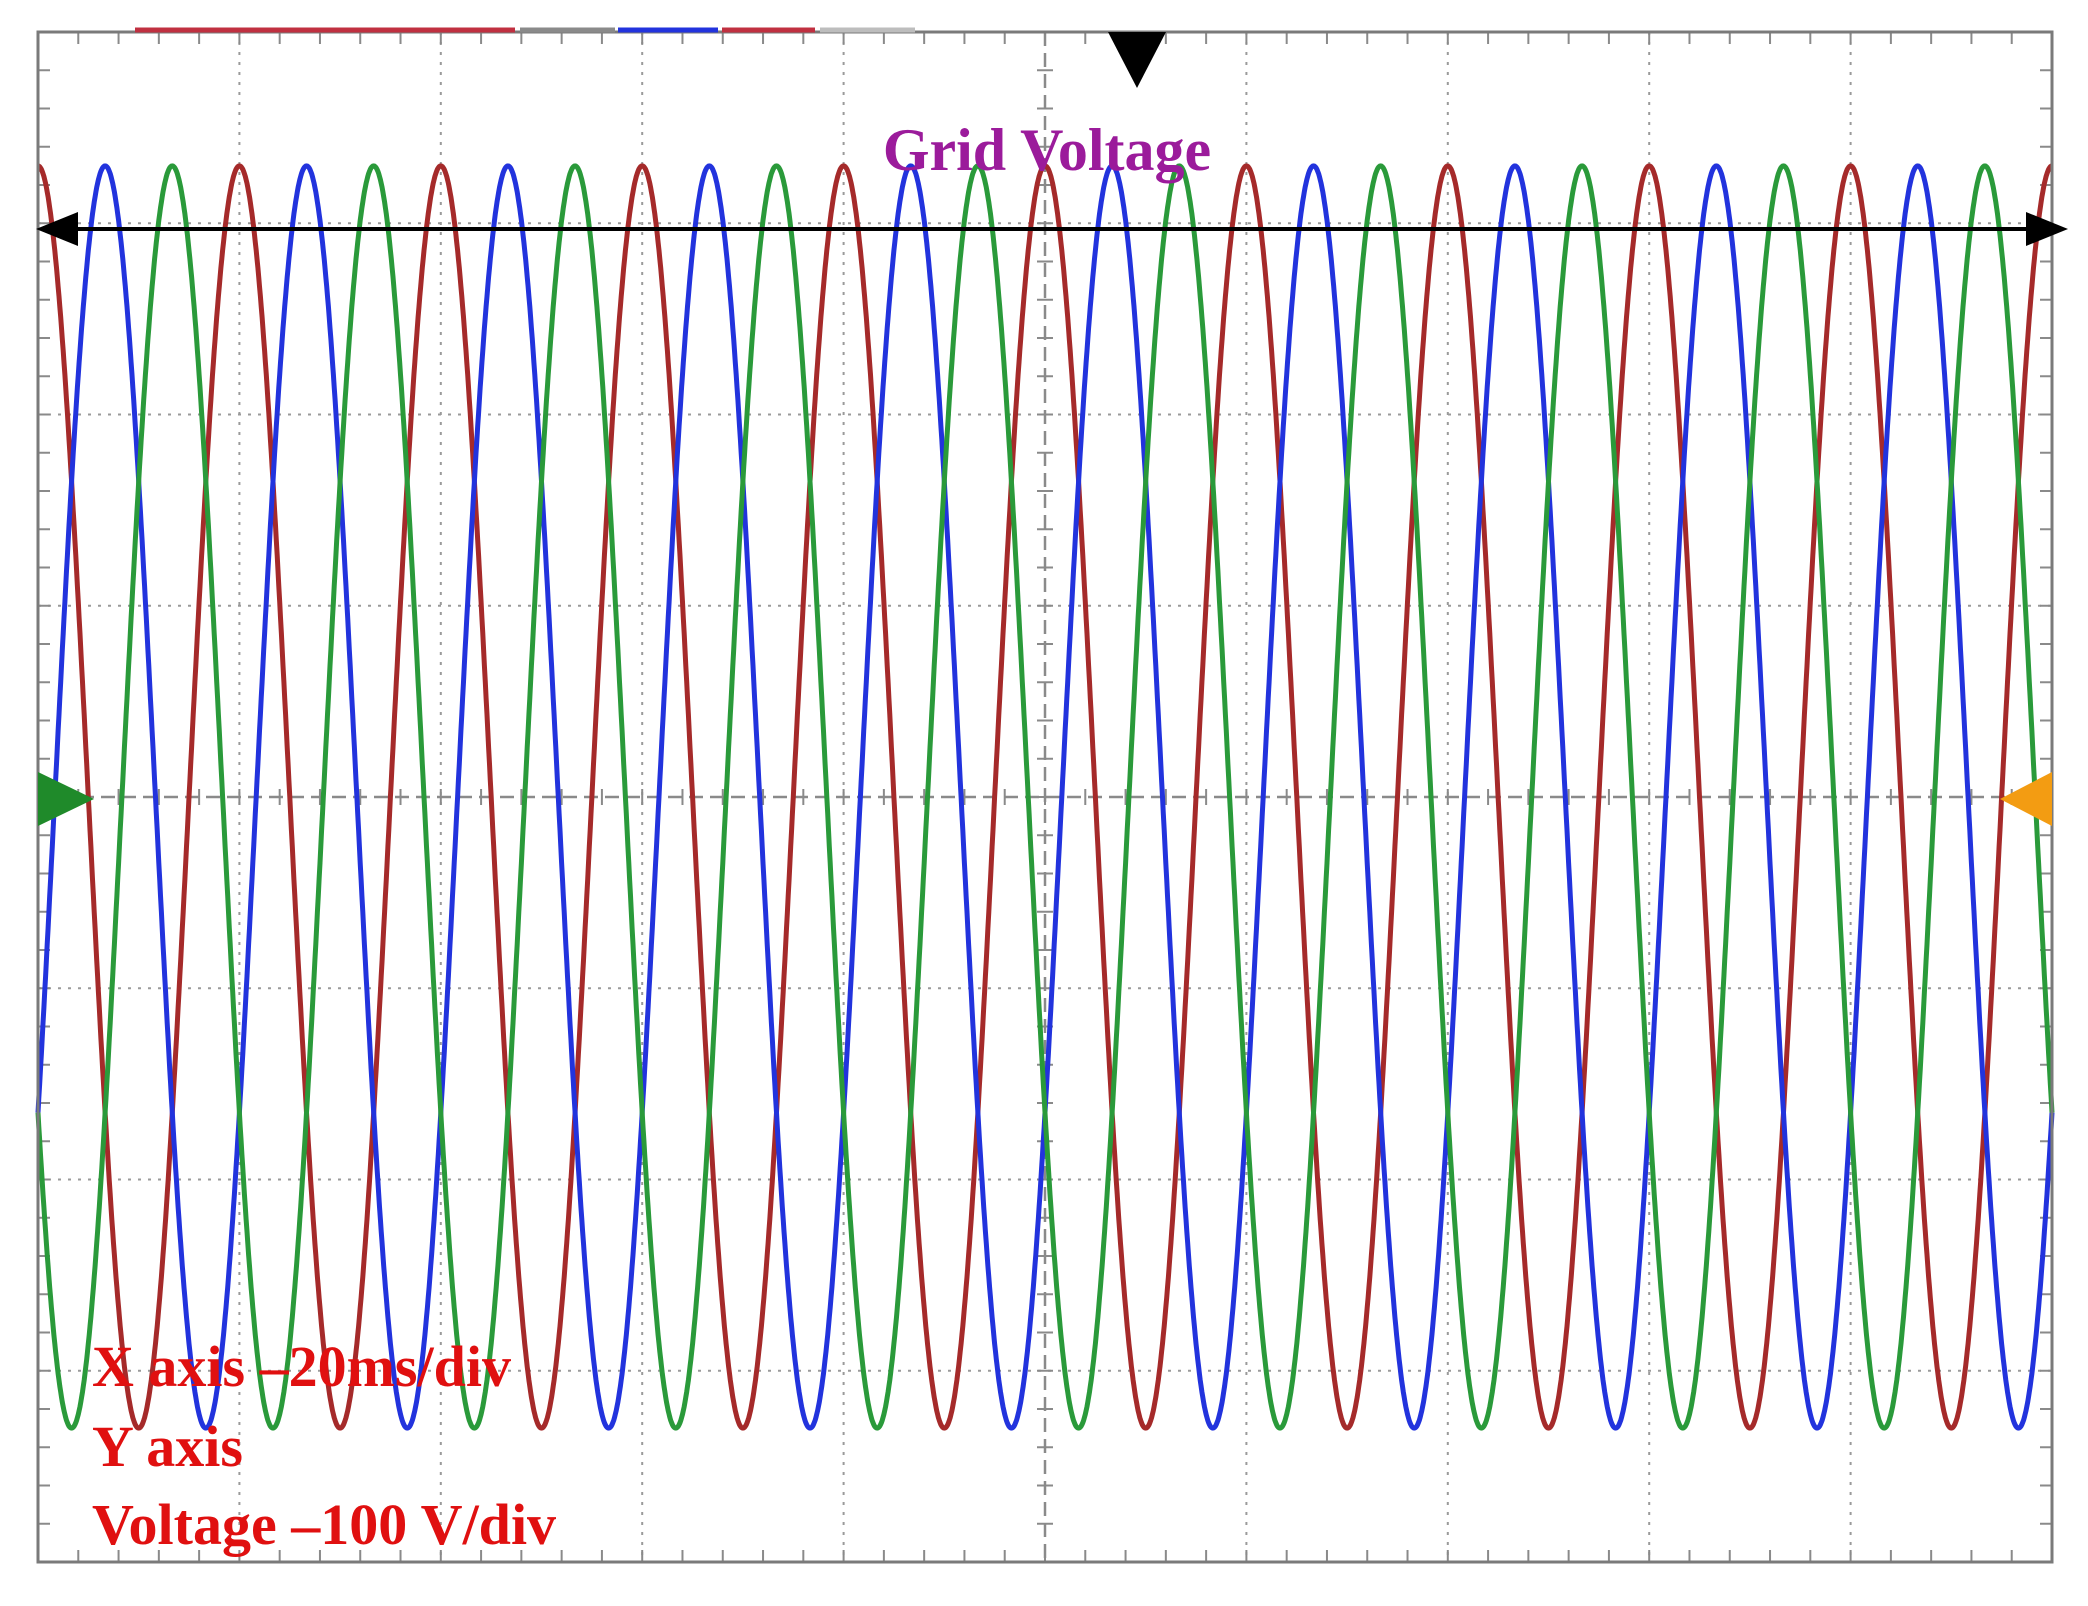  I want to click on ground-marker-left-icon, so click(66, 799).